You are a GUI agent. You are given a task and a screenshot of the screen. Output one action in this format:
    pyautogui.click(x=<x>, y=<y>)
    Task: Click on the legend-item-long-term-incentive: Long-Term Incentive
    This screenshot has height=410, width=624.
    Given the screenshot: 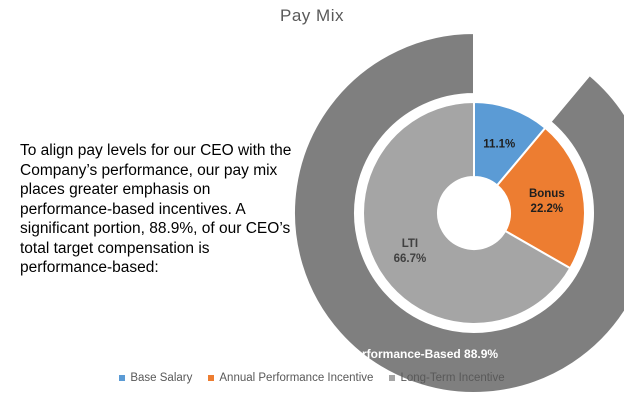 What is the action you would take?
    pyautogui.click(x=447, y=378)
    